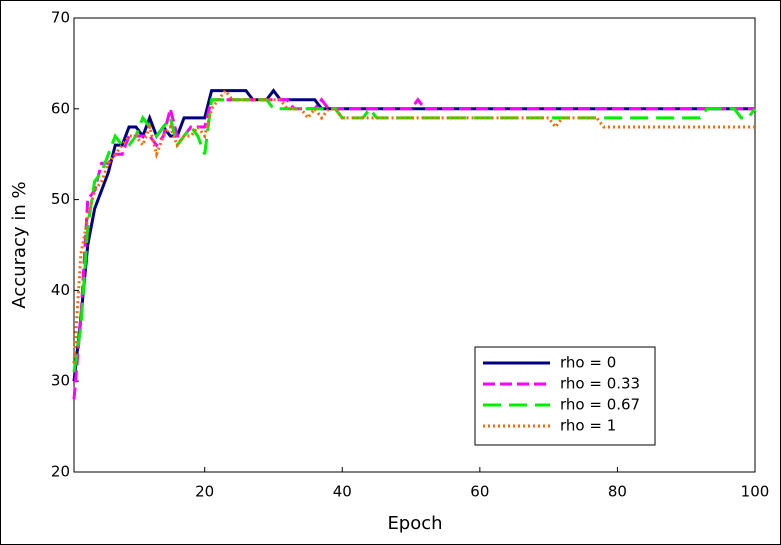 The height and width of the screenshot is (545, 781). I want to click on y-tick-label: 60, so click(60, 108).